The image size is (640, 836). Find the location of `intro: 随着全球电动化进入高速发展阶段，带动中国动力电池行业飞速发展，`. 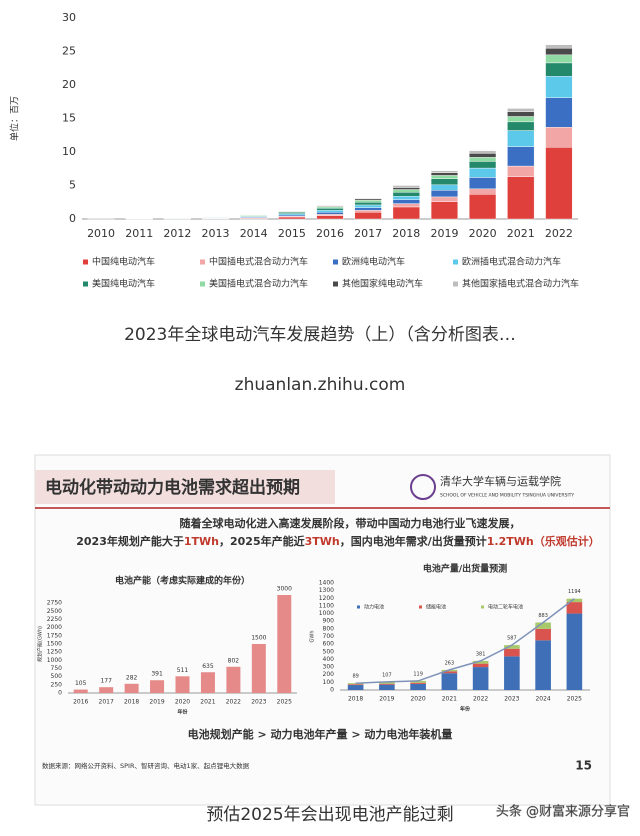

intro: 随着全球电动化进入高速发展阶段，带动中国动力电池行业飞速发展， is located at coordinates (350, 523).